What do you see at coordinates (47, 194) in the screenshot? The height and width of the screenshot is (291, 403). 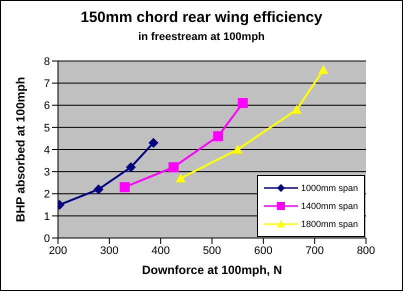 I see `y-tick-label: 2` at bounding box center [47, 194].